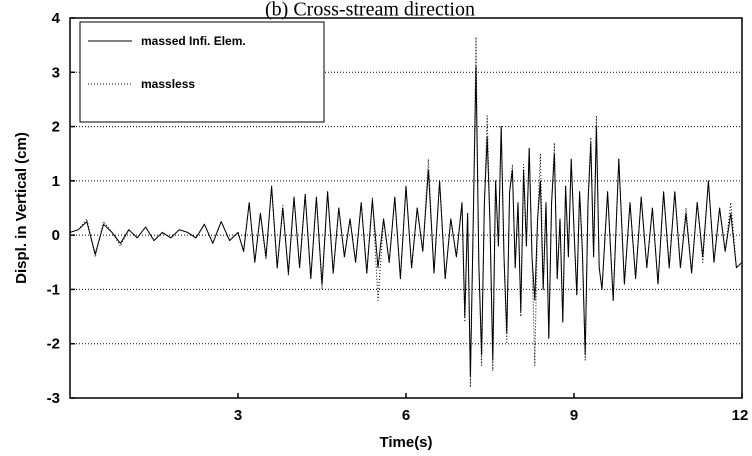 The width and height of the screenshot is (752, 456). I want to click on legend: massed Infi. Elem. massless, so click(202, 72).